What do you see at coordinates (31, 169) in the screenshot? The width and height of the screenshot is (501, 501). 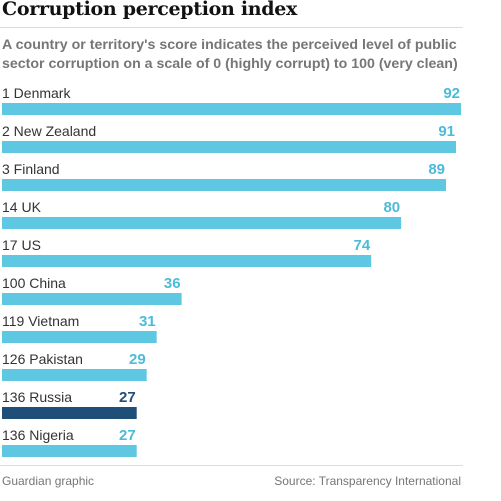 I see `category-label-3-finland: 3 Finland` at bounding box center [31, 169].